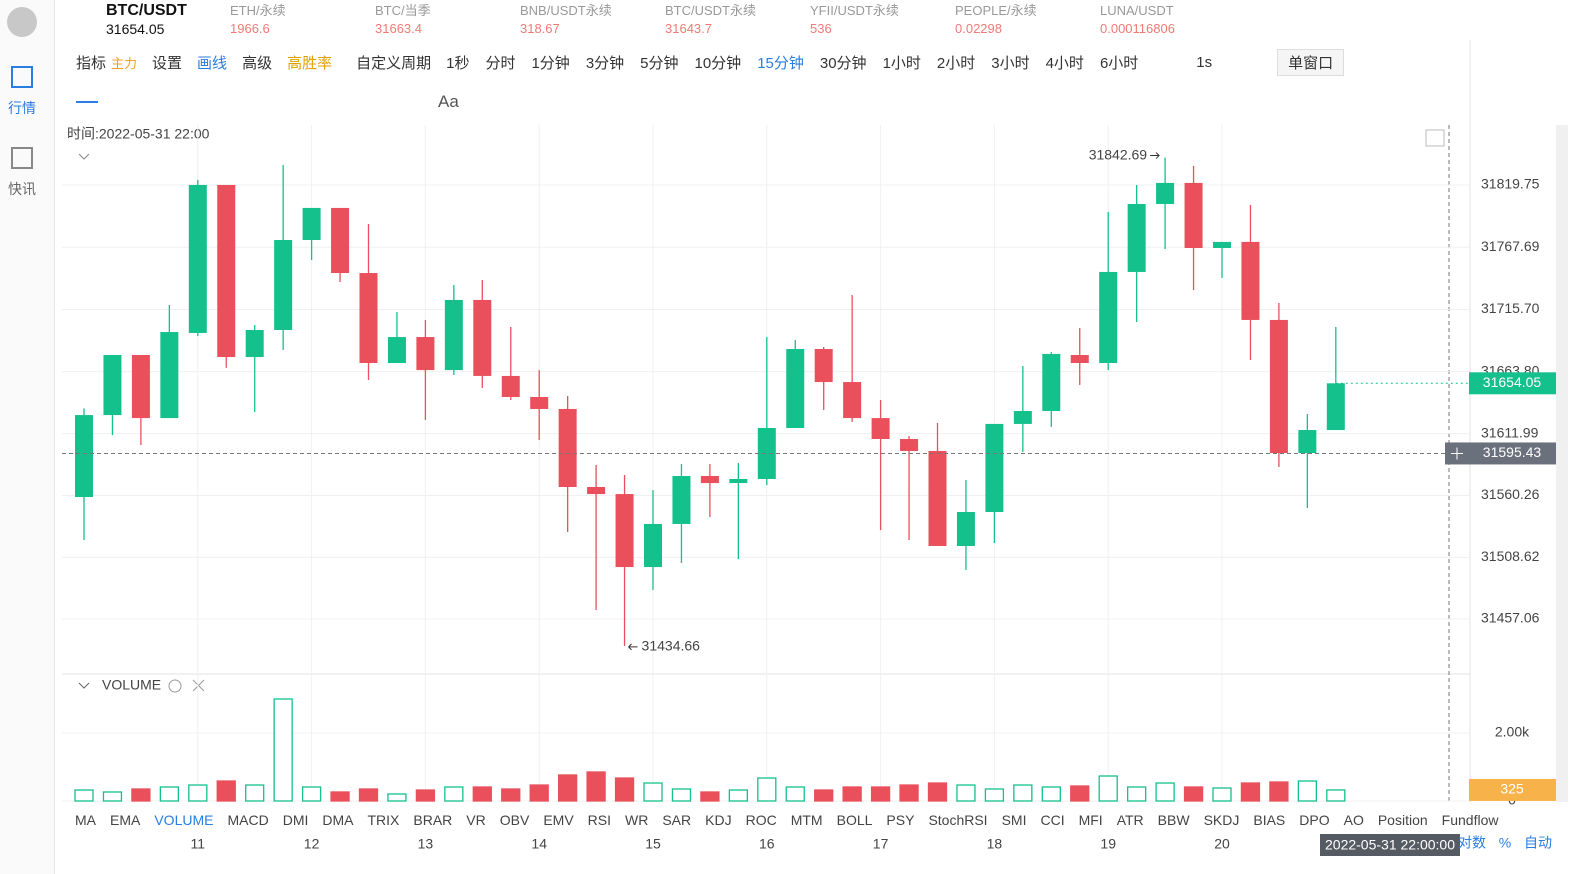 The height and width of the screenshot is (874, 1584). What do you see at coordinates (1353, 820) in the screenshot?
I see `indicator: AO` at bounding box center [1353, 820].